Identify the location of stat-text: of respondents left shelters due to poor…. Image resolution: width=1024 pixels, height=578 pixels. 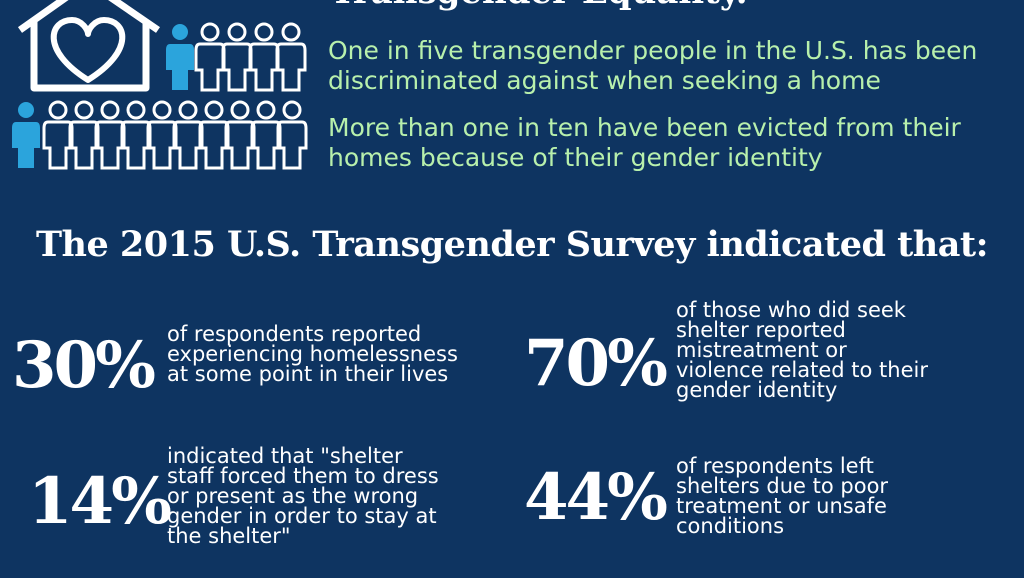
(782, 496).